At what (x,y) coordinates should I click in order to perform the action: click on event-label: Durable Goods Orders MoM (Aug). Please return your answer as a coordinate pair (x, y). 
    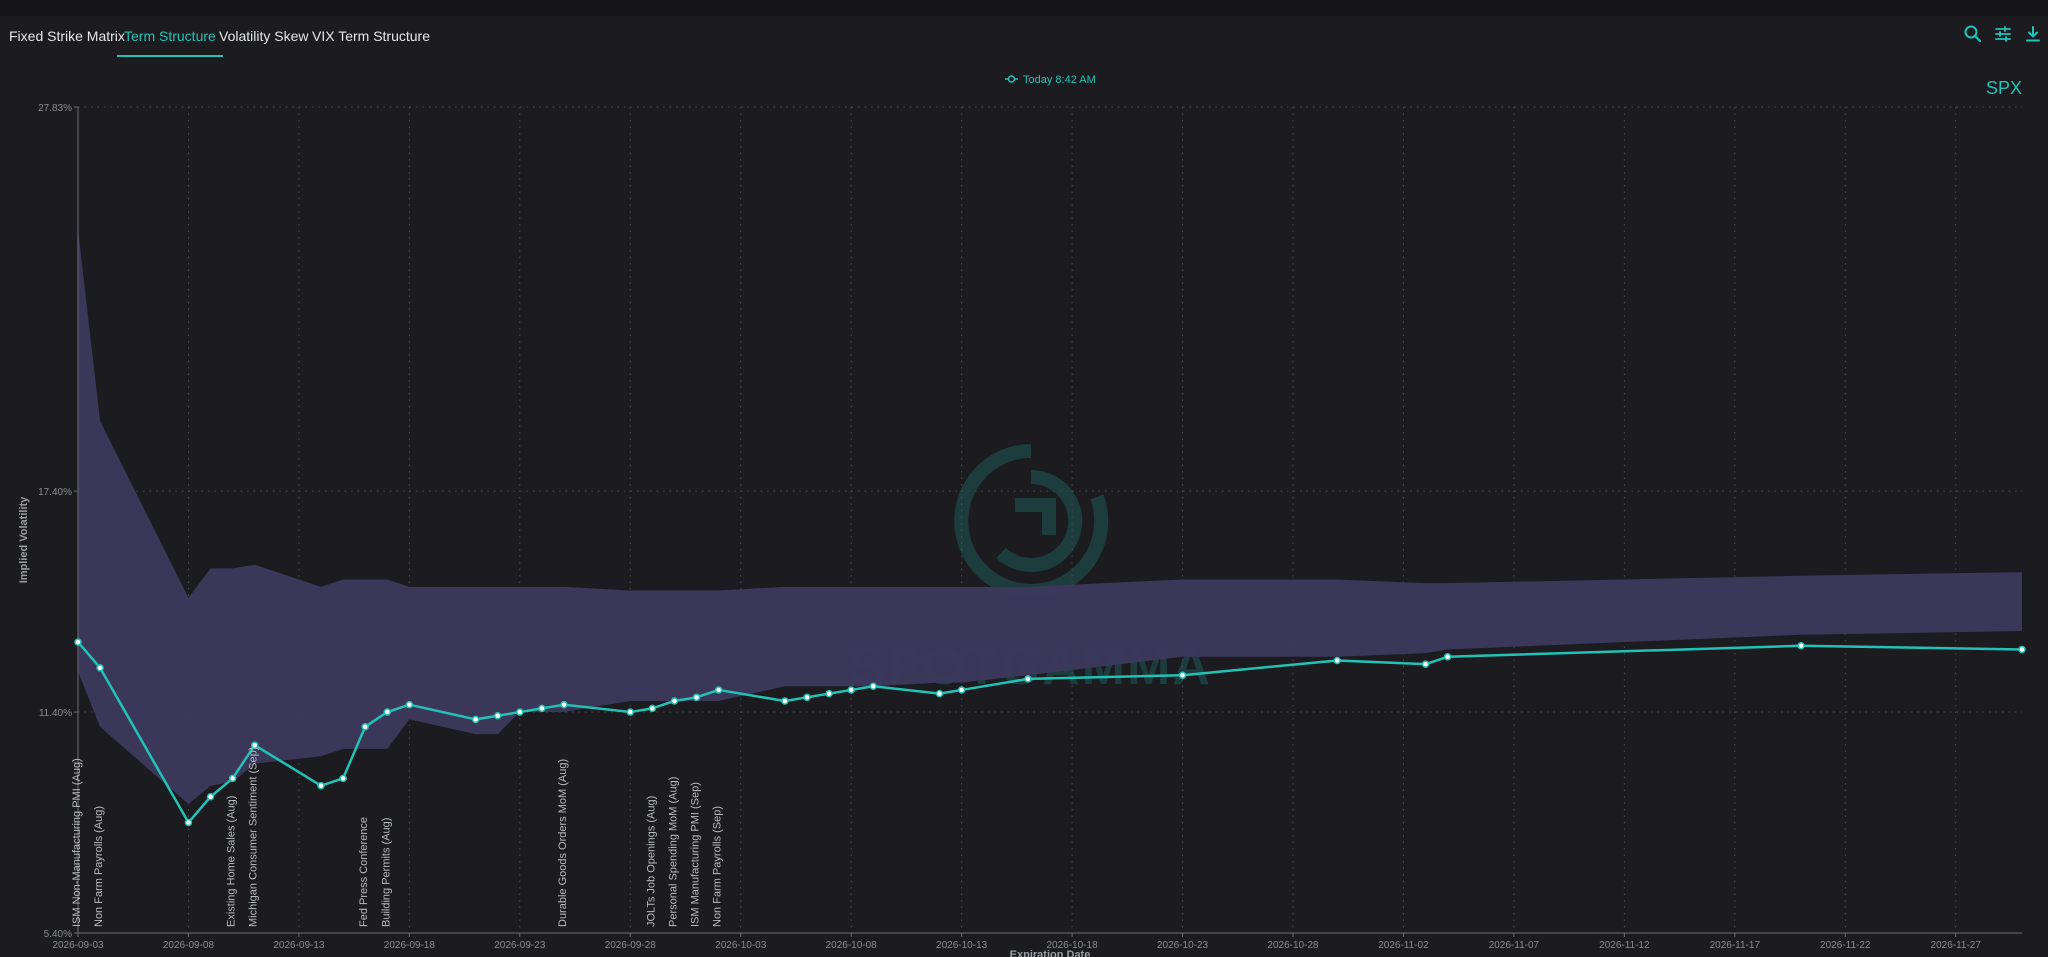
    Looking at the image, I should click on (563, 843).